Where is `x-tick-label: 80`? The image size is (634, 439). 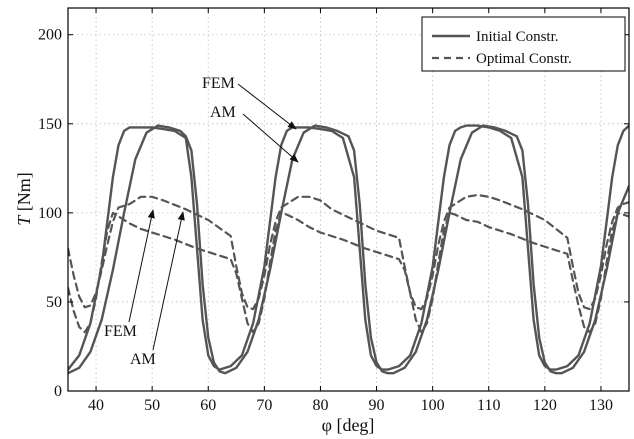 x-tick-label: 80 is located at coordinates (320, 405).